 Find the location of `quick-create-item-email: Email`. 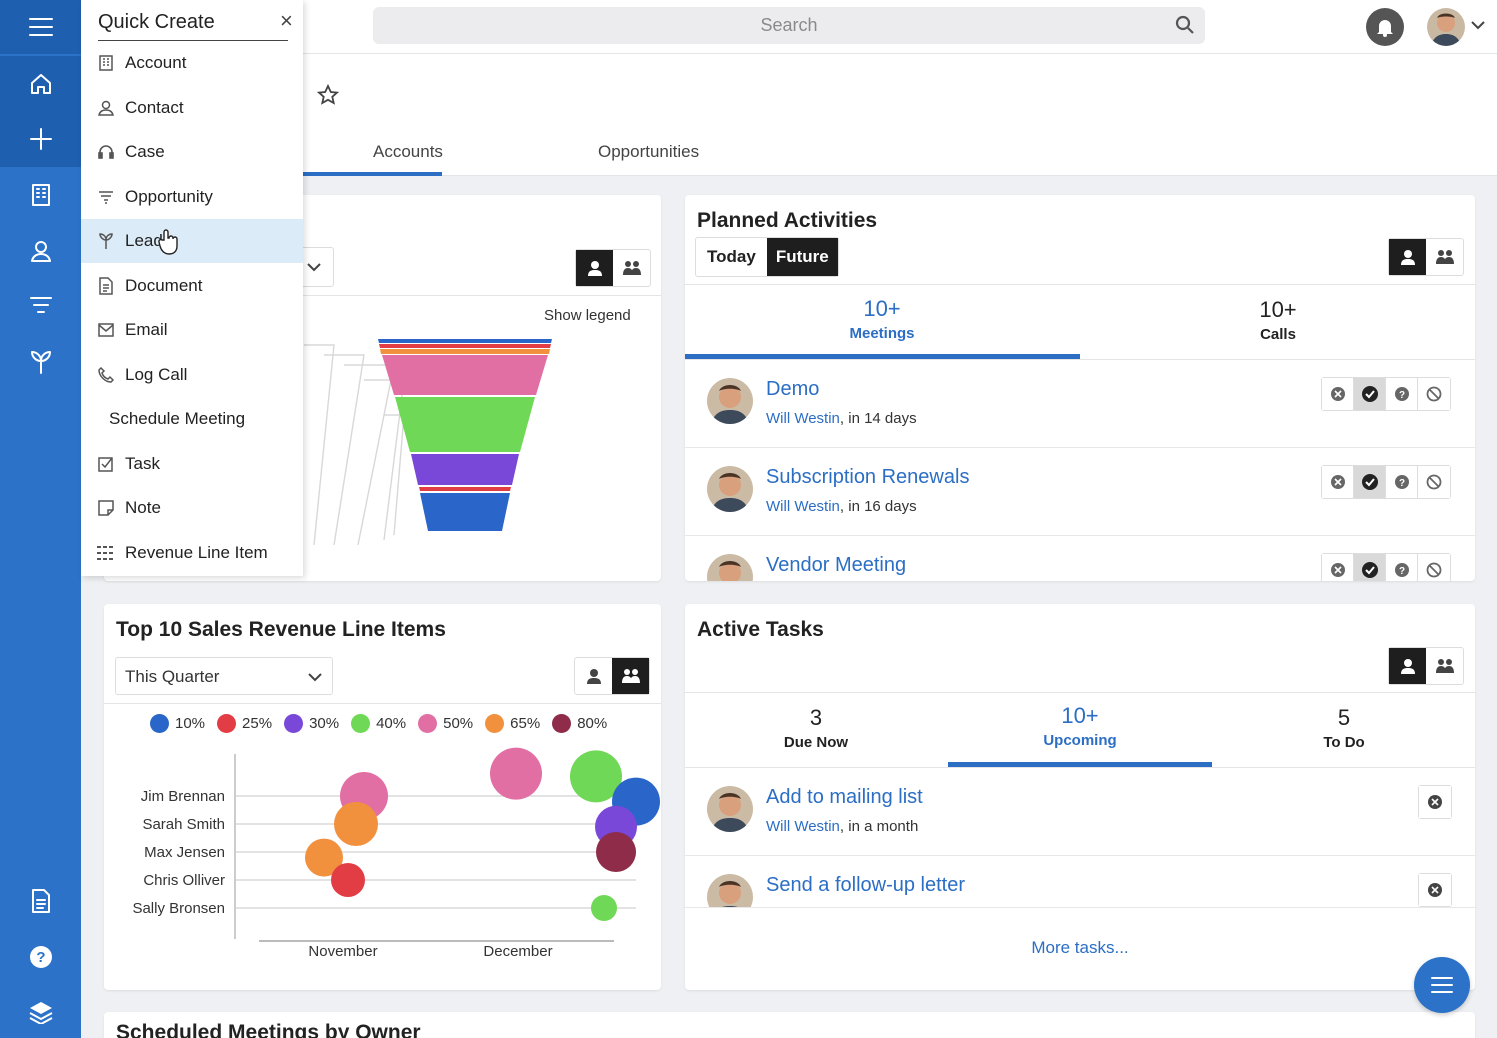

quick-create-item-email: Email is located at coordinates (192, 330).